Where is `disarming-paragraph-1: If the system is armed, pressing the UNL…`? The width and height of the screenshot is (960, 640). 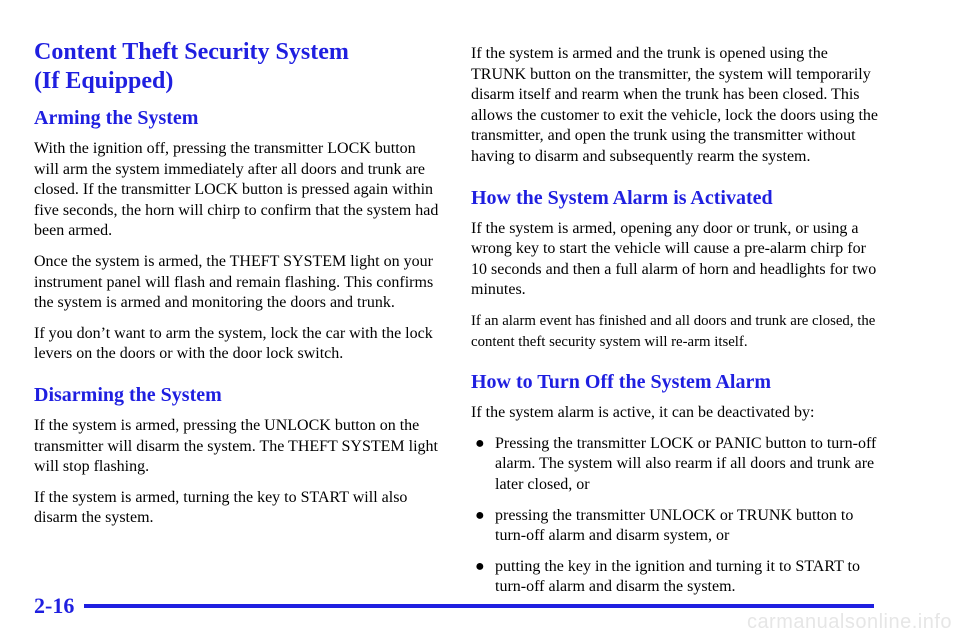 disarming-paragraph-1: If the system is armed, pressing the UNL… is located at coordinates (236, 446).